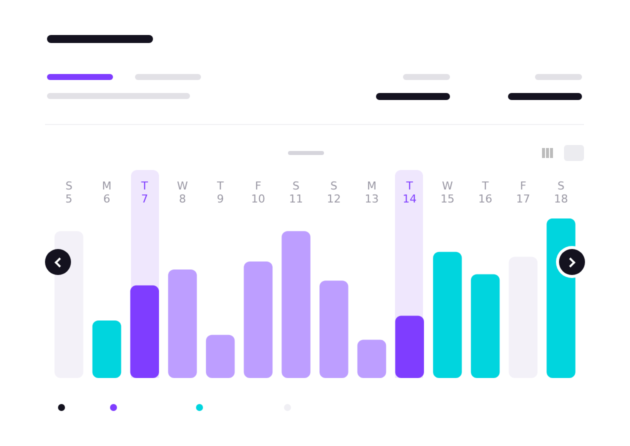 This screenshot has height=446, width=630. I want to click on x-tick-label: T 14, so click(409, 192).